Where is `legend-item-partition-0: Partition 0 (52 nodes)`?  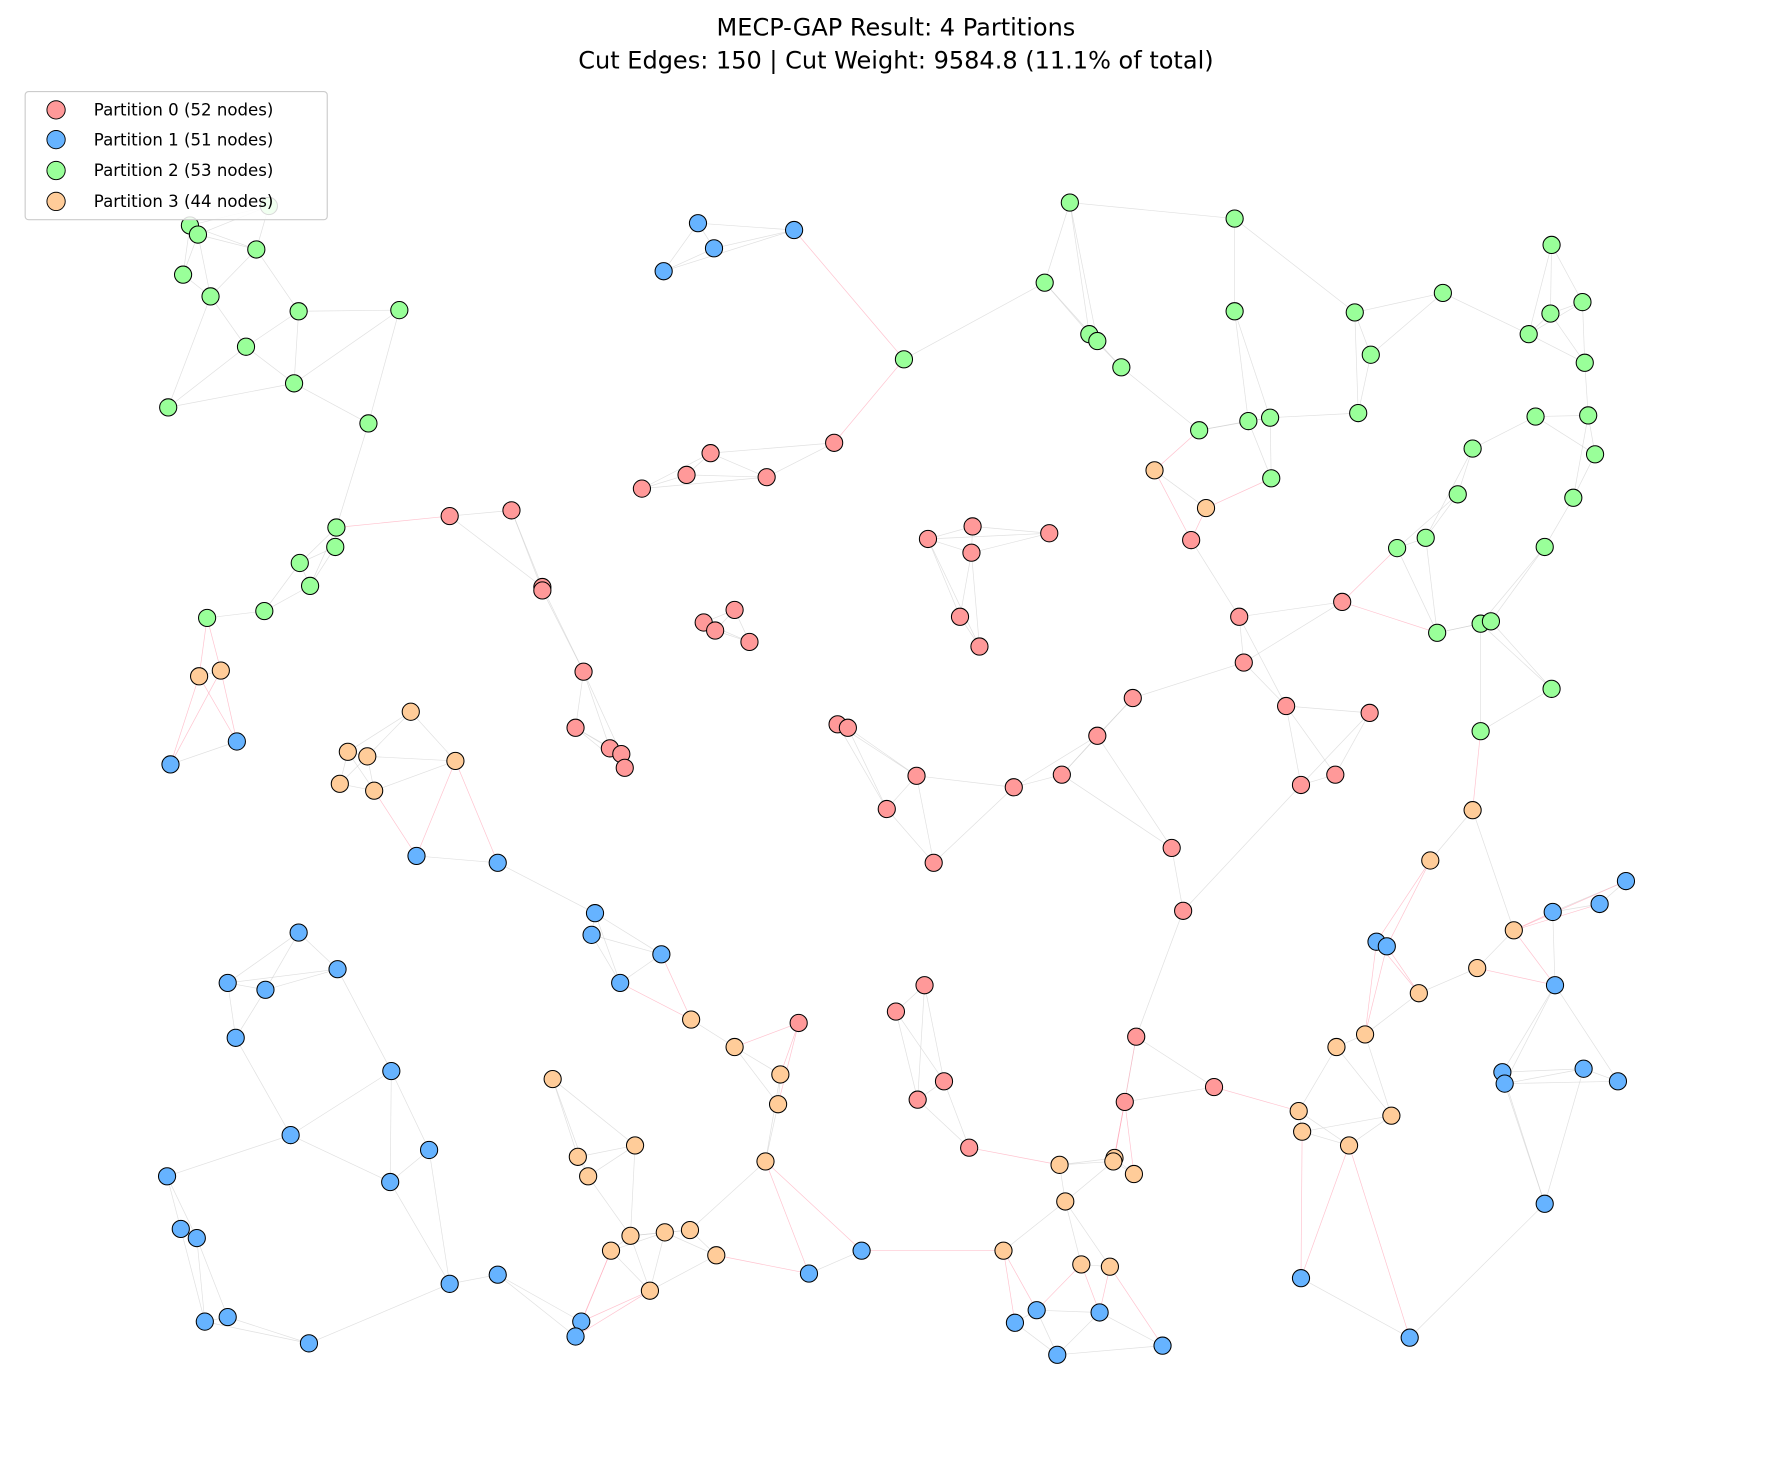
legend-item-partition-0: Partition 0 (52 nodes) is located at coordinates (159, 110).